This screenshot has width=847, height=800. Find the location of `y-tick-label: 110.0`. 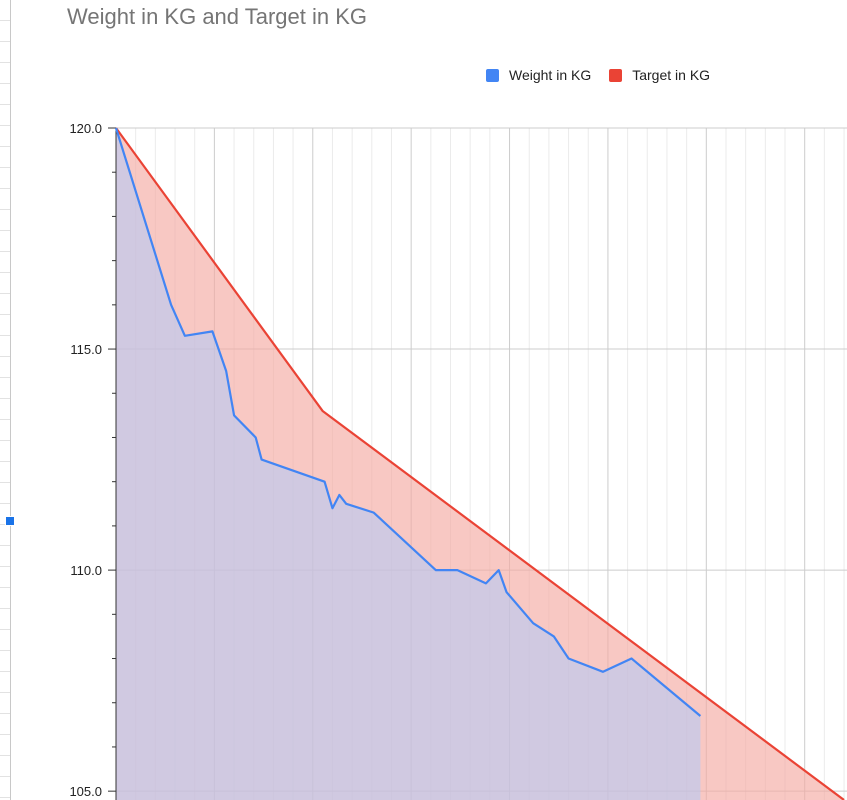

y-tick-label: 110.0 is located at coordinates (86, 570).